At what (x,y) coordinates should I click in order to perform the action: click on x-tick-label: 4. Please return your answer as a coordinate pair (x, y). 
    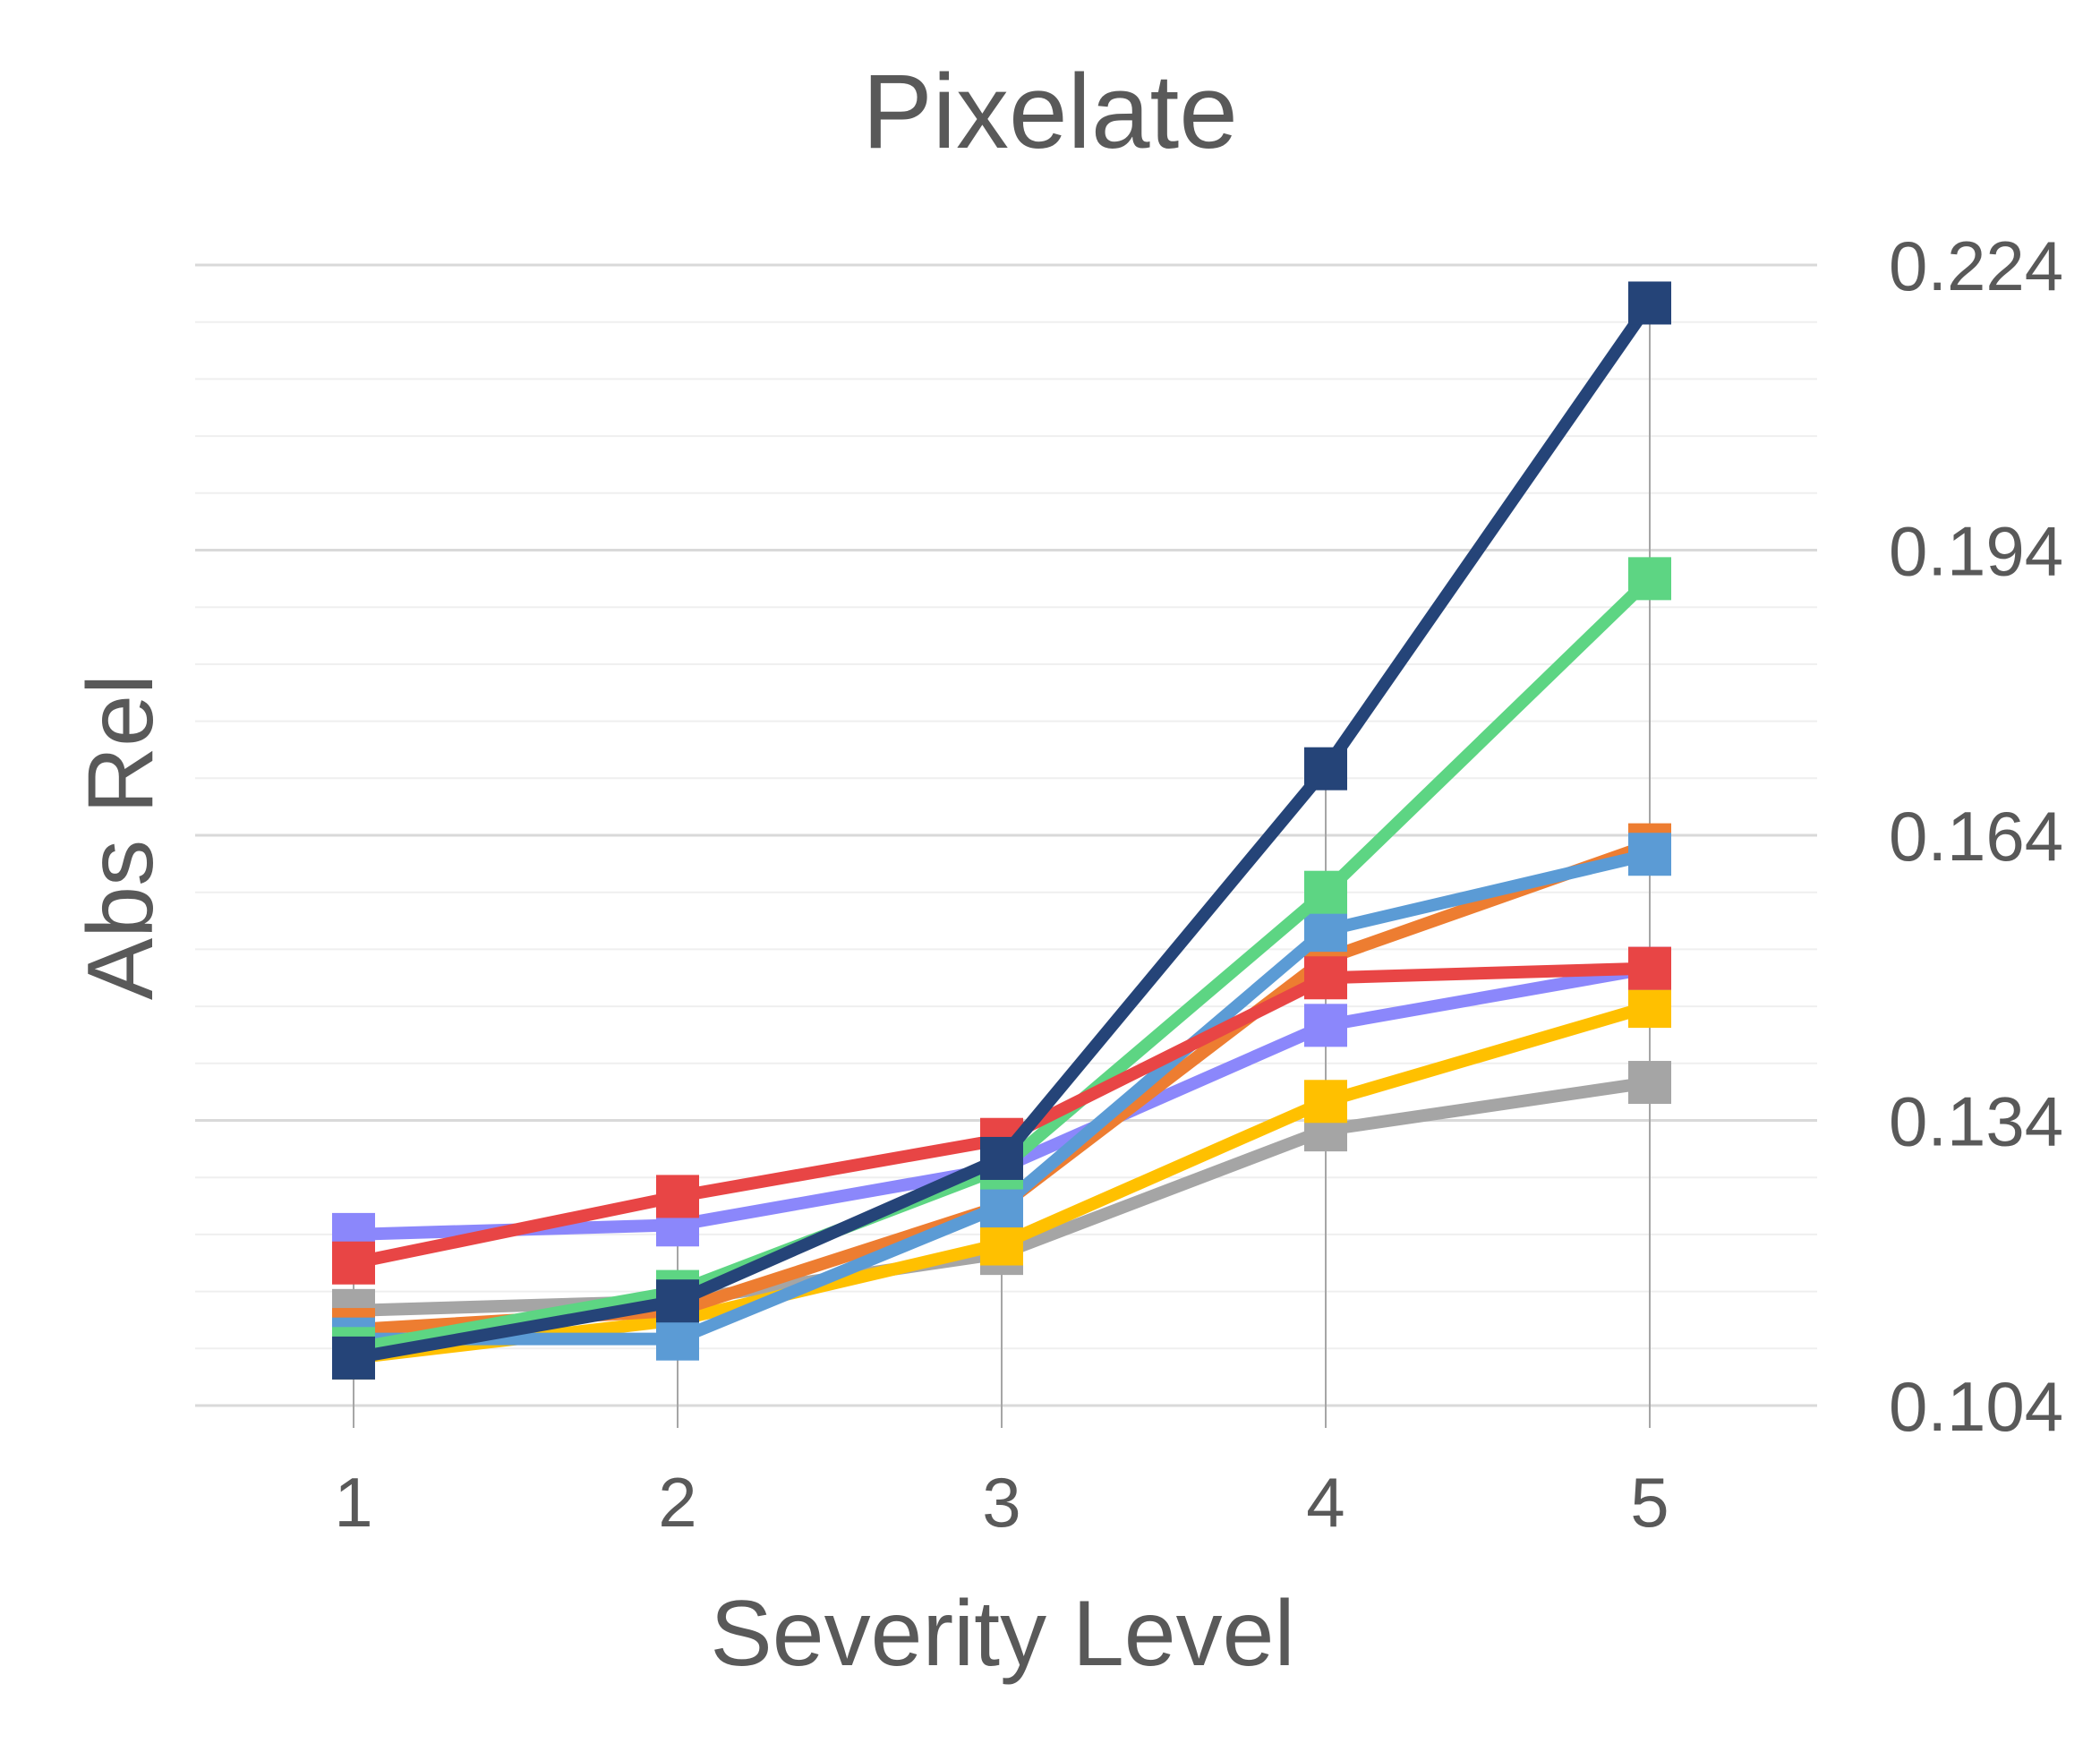
    Looking at the image, I should click on (1325, 1502).